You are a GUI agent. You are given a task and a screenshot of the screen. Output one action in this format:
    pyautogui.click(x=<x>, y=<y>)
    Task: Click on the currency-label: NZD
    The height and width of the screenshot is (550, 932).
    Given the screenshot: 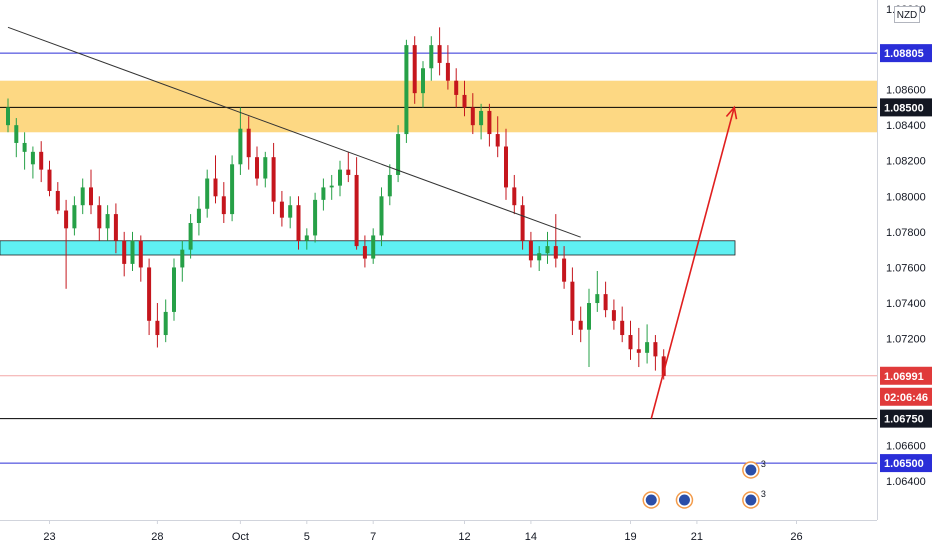 What is the action you would take?
    pyautogui.click(x=907, y=14)
    